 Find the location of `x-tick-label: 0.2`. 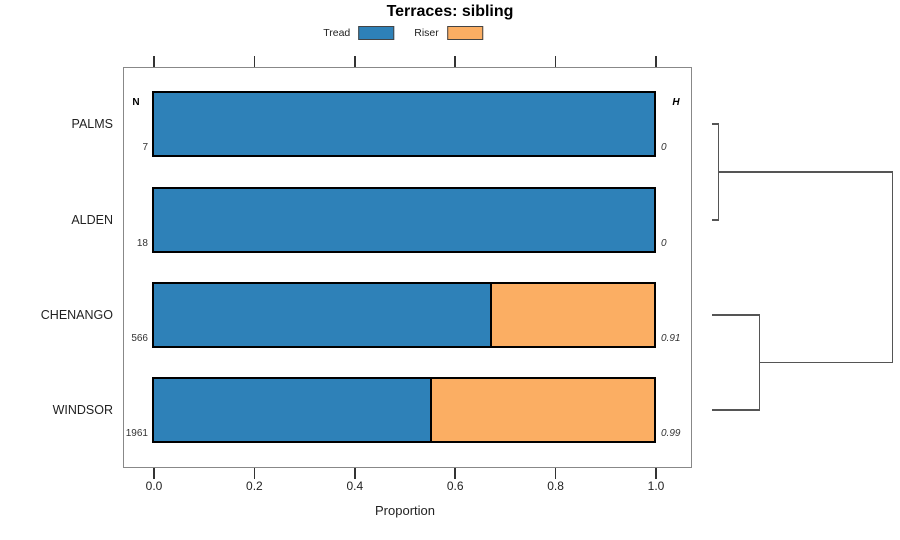

x-tick-label: 0.2 is located at coordinates (254, 486).